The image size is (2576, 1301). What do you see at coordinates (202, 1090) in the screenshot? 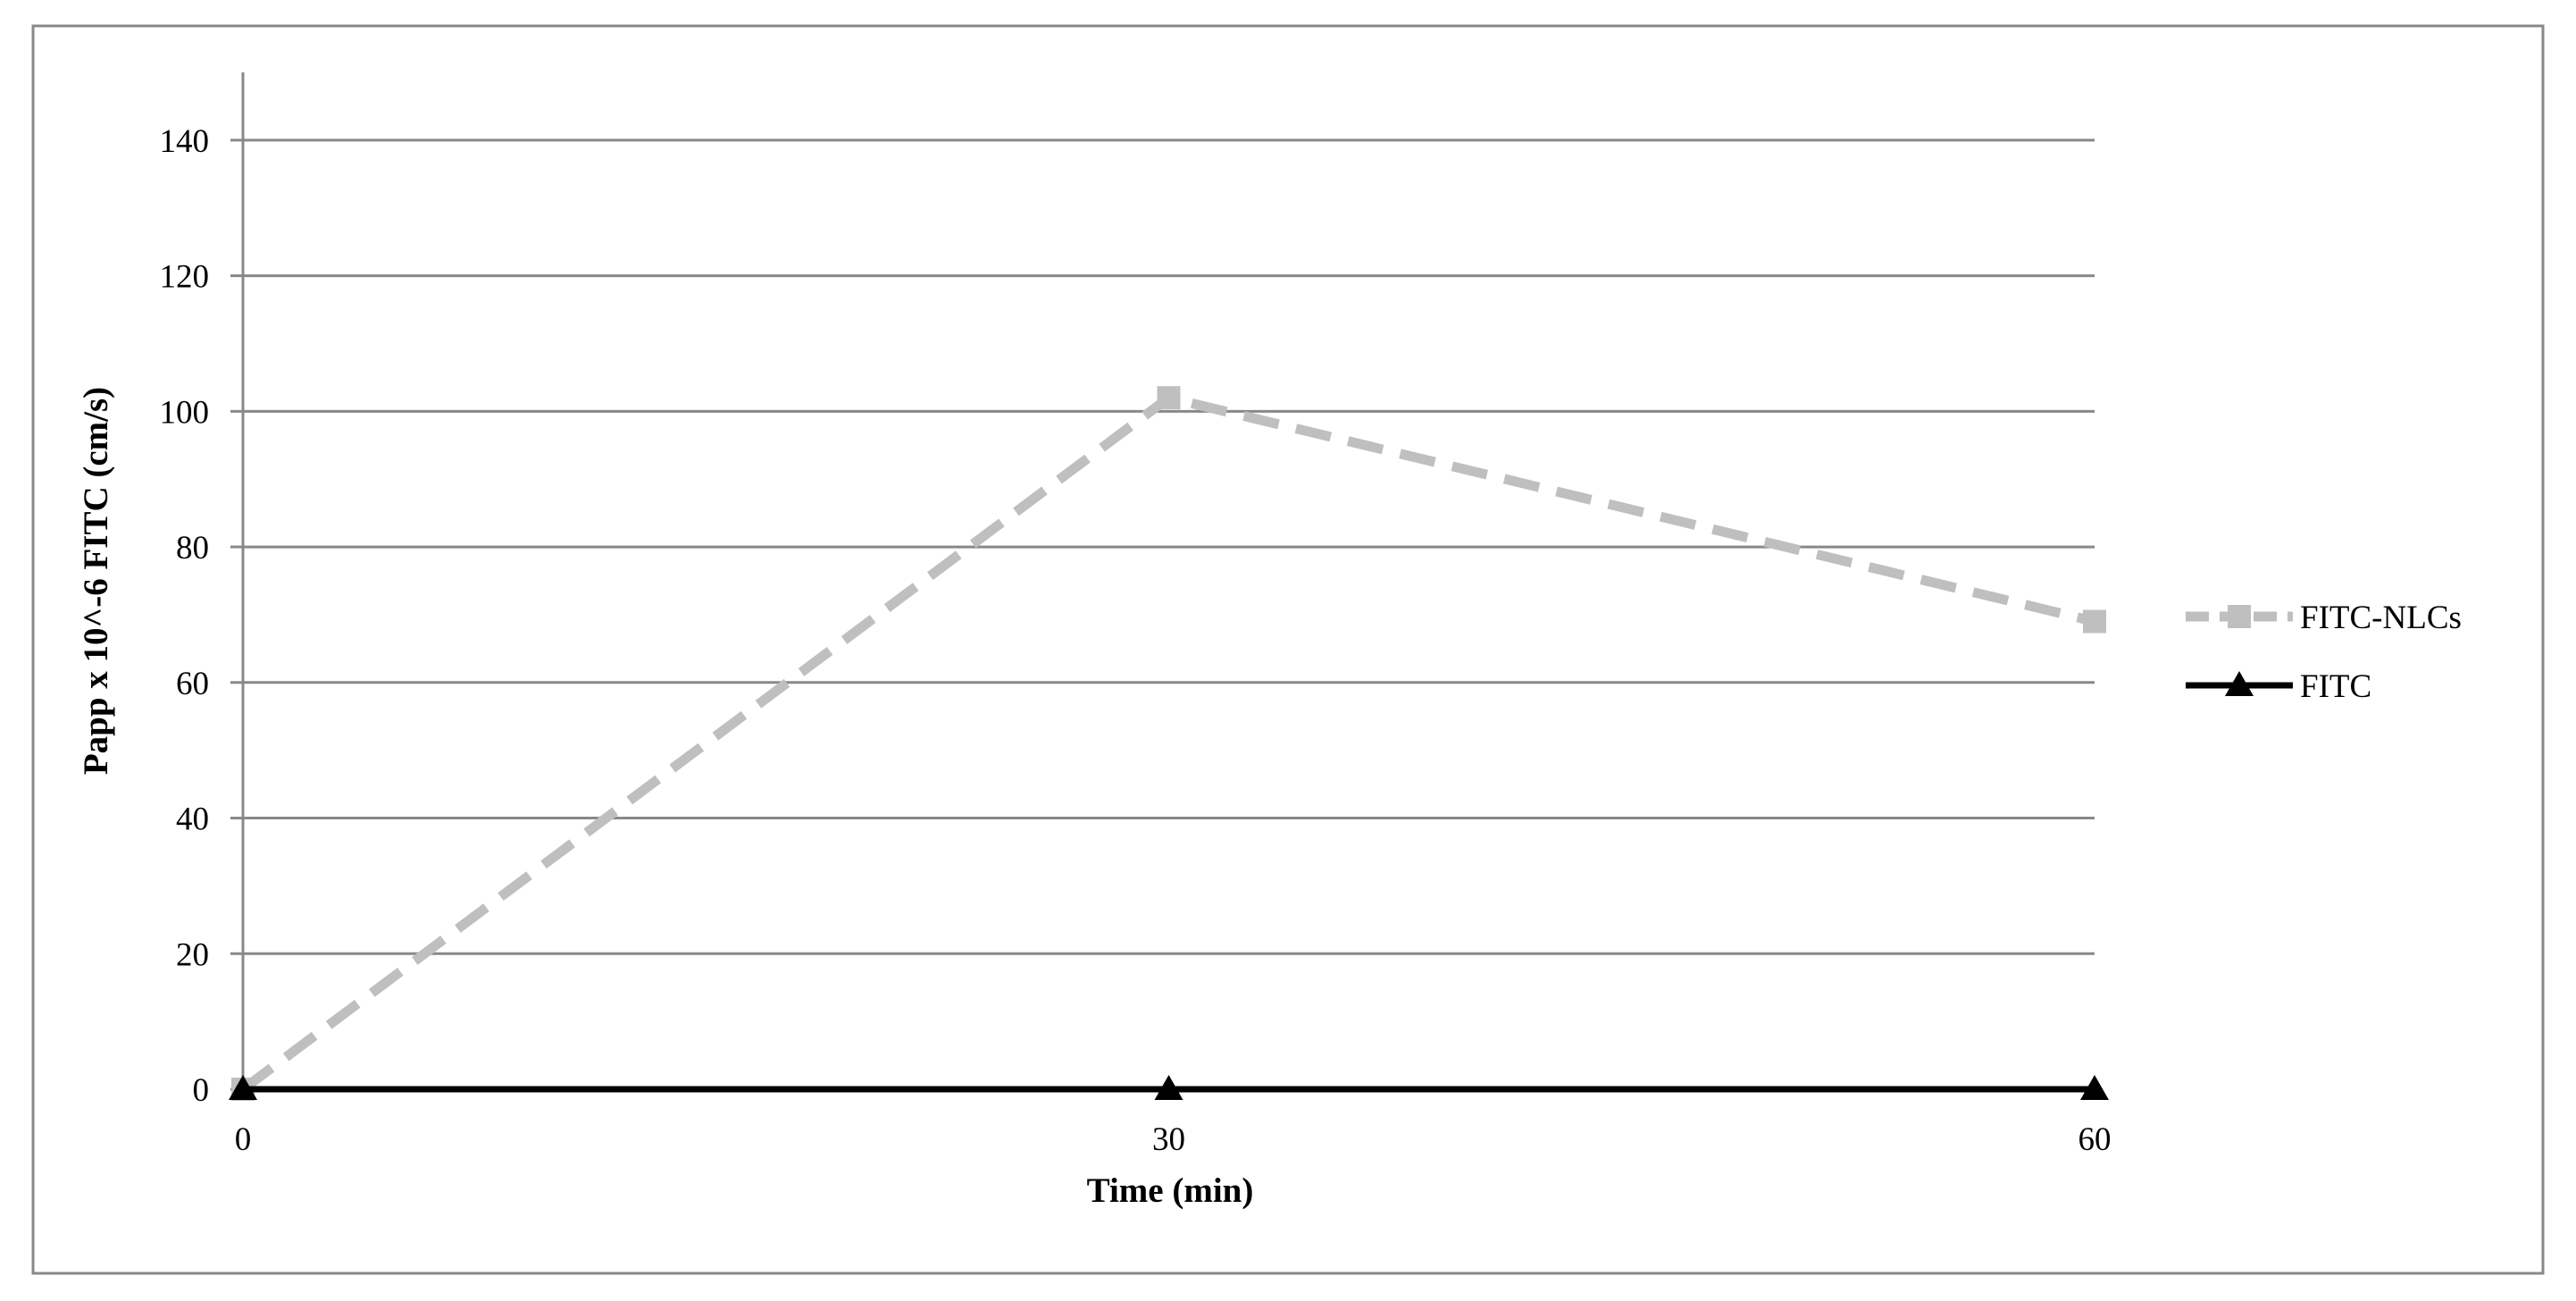
I see `y-tick-label: 0` at bounding box center [202, 1090].